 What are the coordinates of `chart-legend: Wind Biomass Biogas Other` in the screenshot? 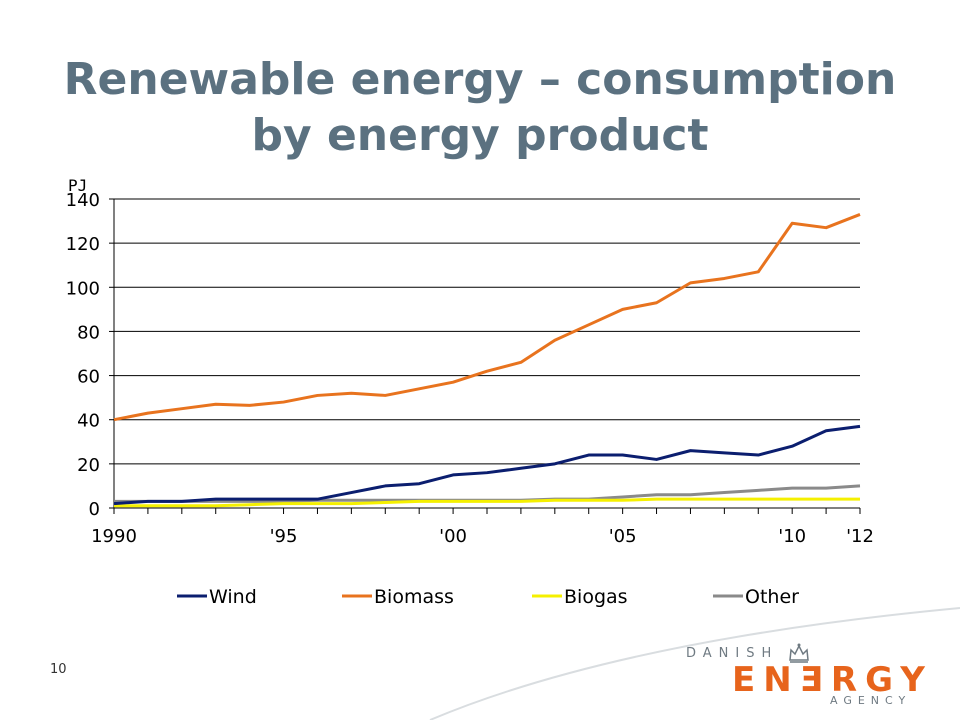 It's located at (488, 597).